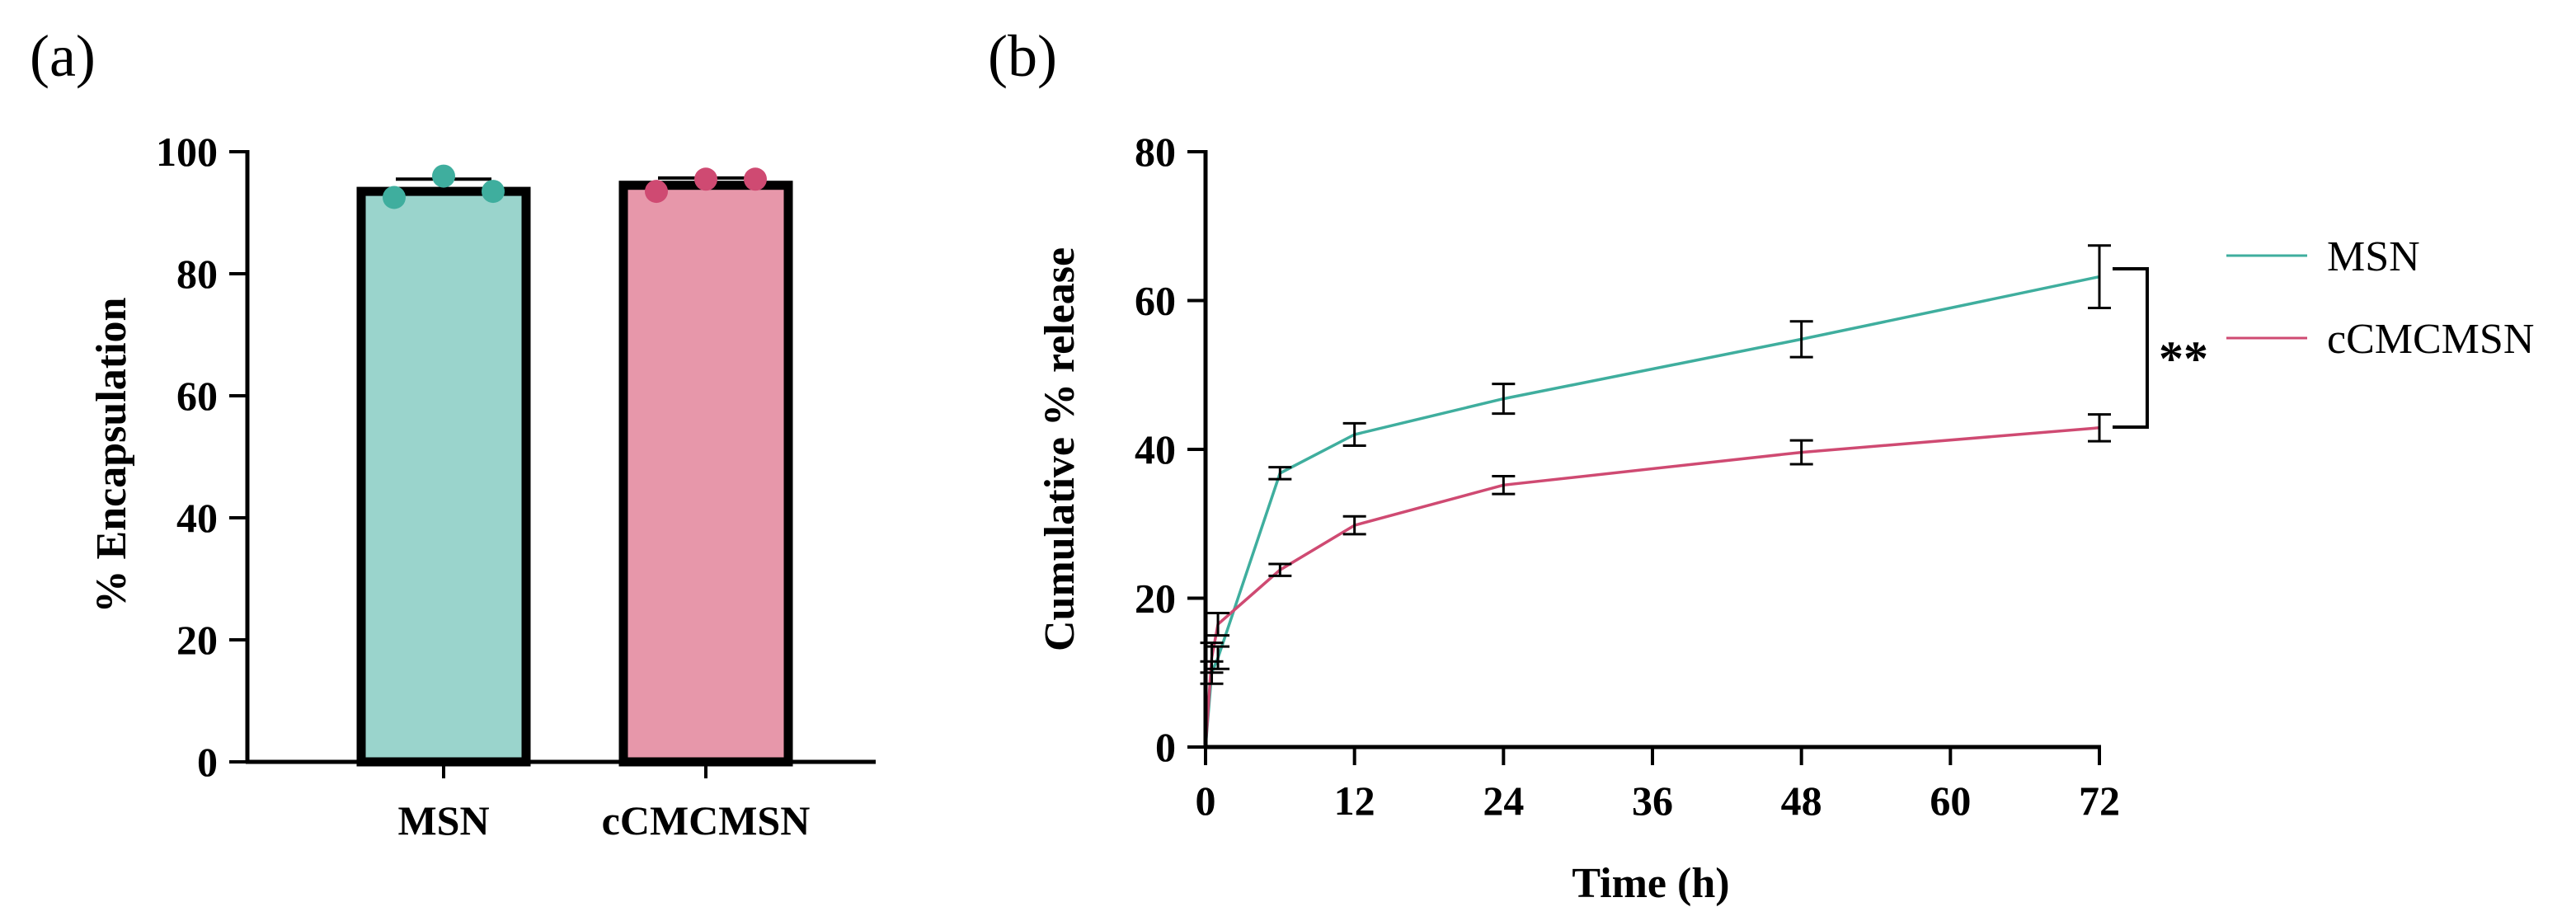 The height and width of the screenshot is (921, 2576). I want to click on x-tick-label-ccmcmsn: cCMCMSN, so click(706, 820).